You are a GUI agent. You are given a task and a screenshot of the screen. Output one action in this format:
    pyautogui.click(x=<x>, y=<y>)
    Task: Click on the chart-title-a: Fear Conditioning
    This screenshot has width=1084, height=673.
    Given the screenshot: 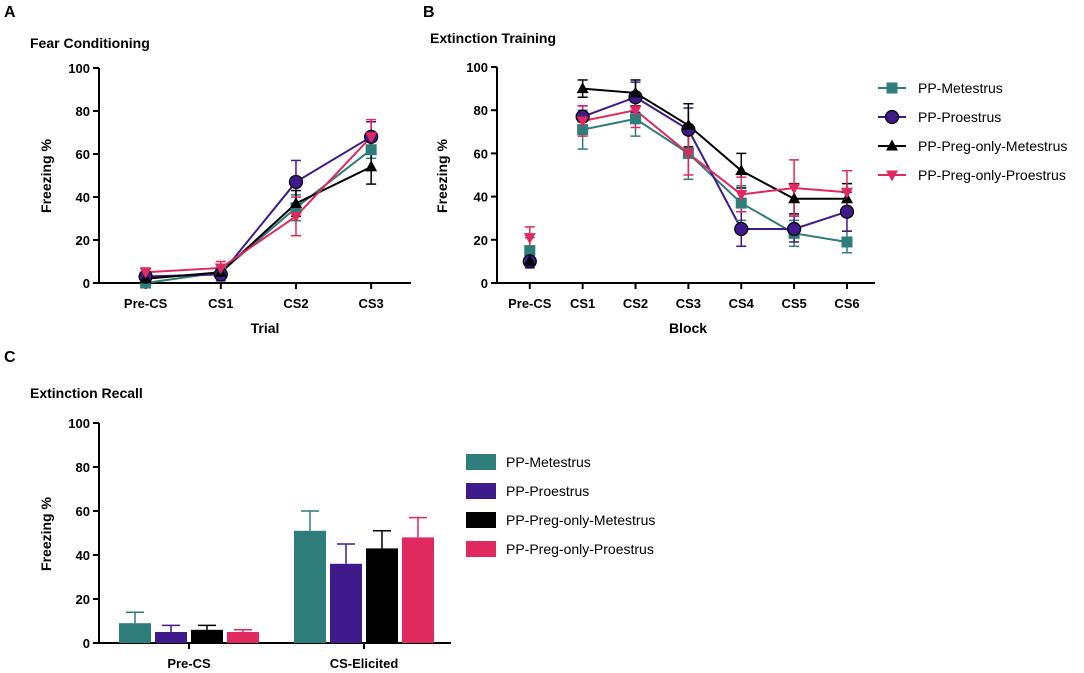 What is the action you would take?
    pyautogui.click(x=90, y=43)
    